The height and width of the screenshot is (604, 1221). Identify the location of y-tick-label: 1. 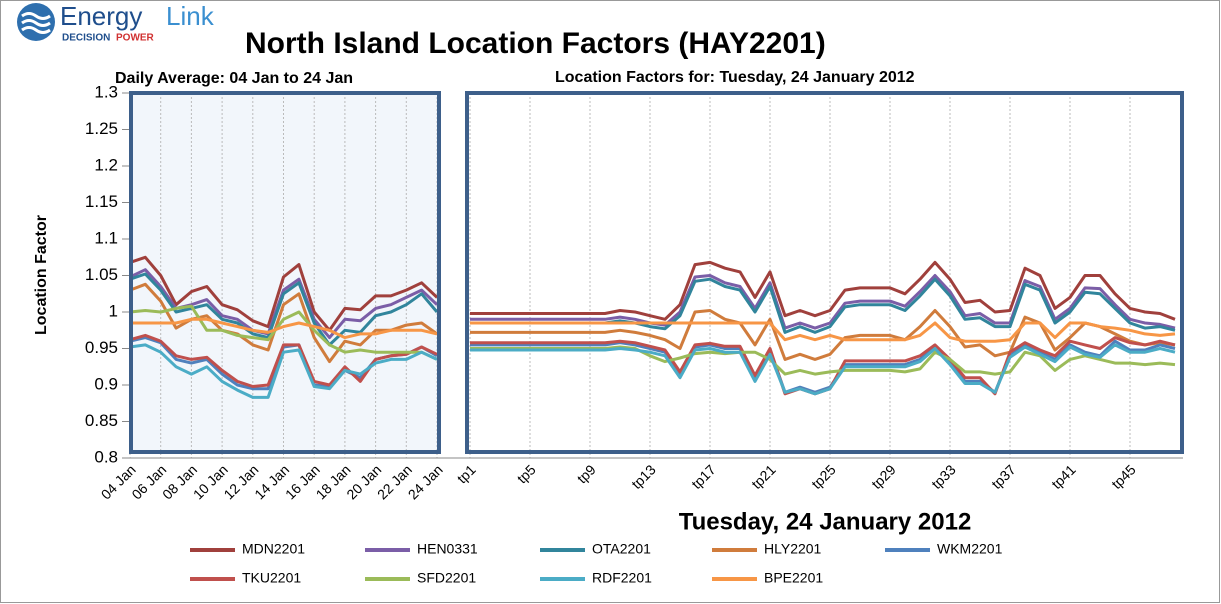
(113, 310).